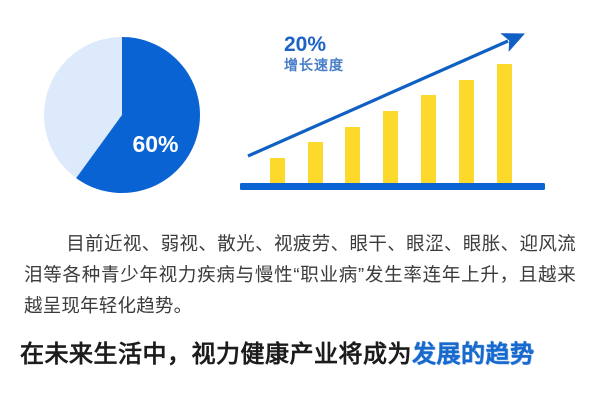  I want to click on headline-accent-text: 发展的趋势, so click(473, 354).